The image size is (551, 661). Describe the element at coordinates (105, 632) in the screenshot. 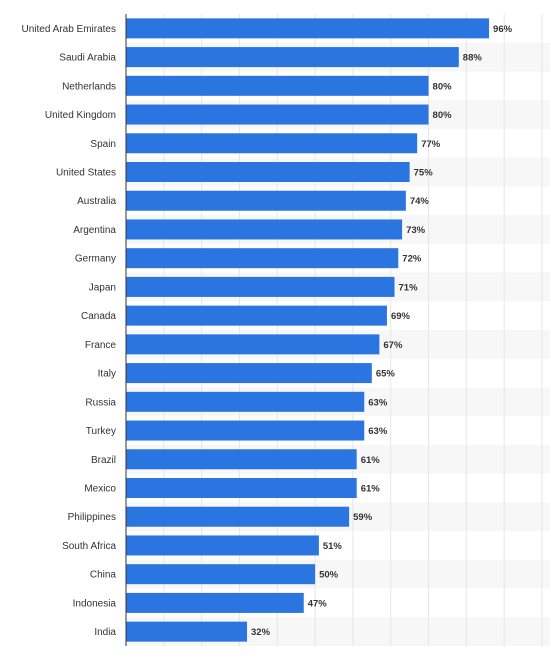

I see `category-label: India` at that location.